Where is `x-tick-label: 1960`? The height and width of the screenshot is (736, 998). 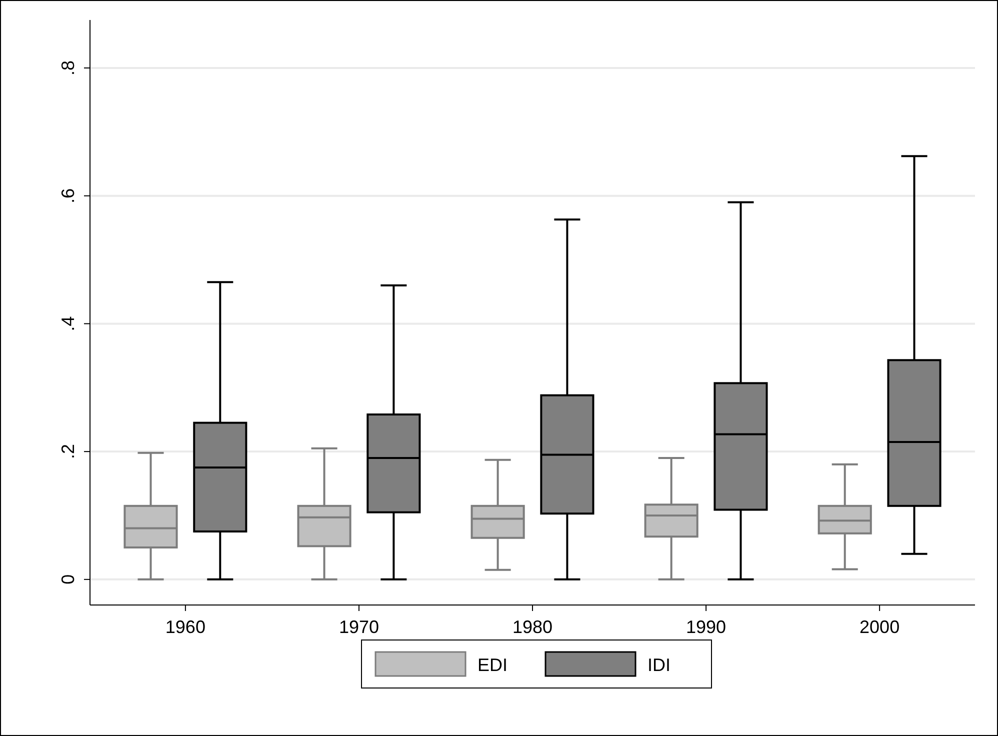
x-tick-label: 1960 is located at coordinates (185, 627).